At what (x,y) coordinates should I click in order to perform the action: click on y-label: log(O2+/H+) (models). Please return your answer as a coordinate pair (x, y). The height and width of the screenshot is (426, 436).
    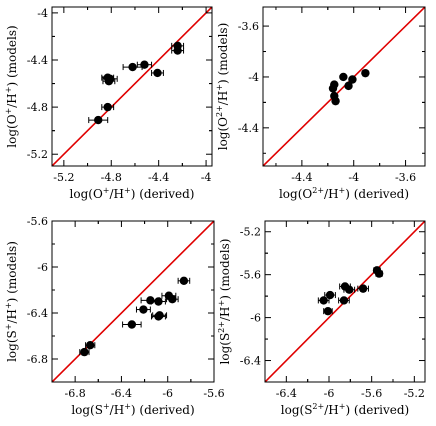
    Looking at the image, I should click on (222, 87).